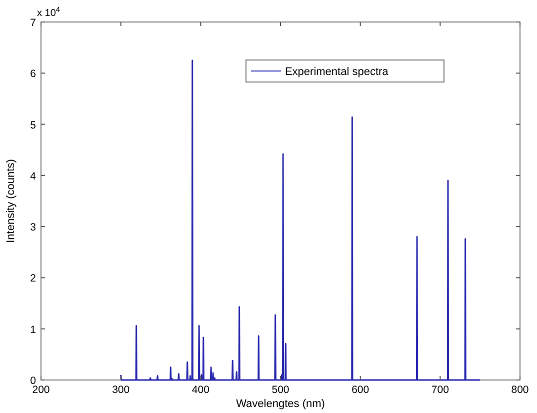 The image size is (537, 413). Describe the element at coordinates (33, 176) in the screenshot. I see `y-tick-label: 4` at that location.